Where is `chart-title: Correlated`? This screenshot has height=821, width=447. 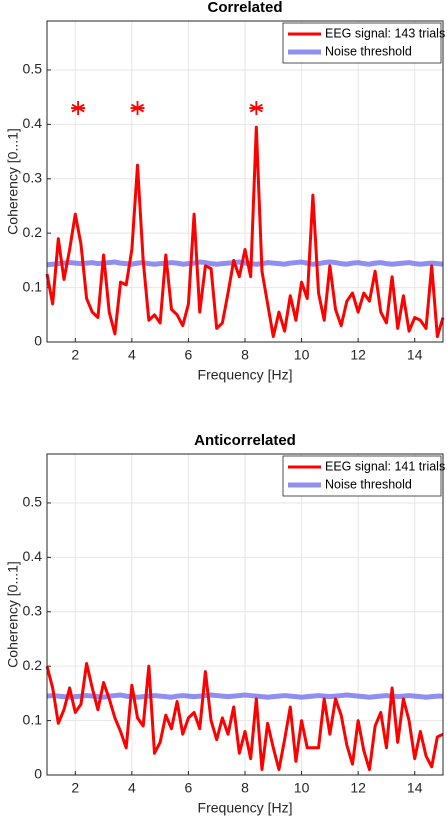
chart-title: Correlated is located at coordinates (244, 8).